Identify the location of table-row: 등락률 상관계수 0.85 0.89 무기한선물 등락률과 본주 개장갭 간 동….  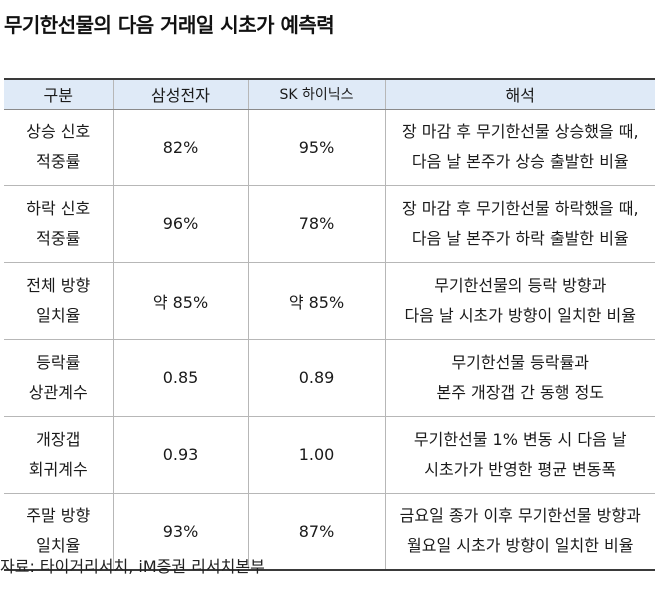
(329, 377).